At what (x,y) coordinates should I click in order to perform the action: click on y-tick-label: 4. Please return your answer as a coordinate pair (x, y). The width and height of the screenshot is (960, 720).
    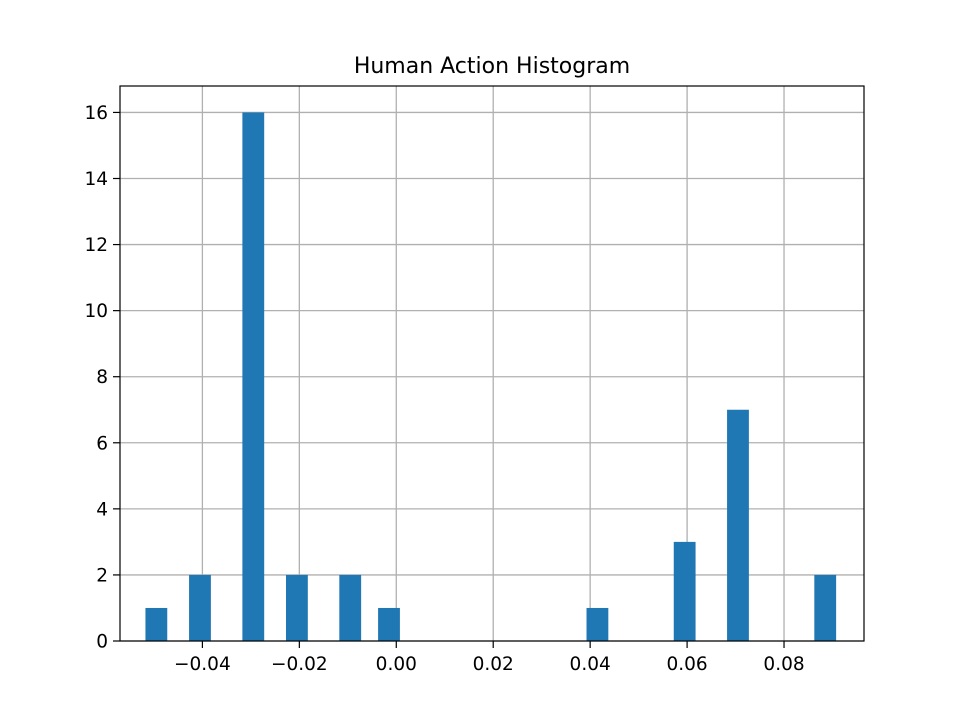
    Looking at the image, I should click on (102, 509).